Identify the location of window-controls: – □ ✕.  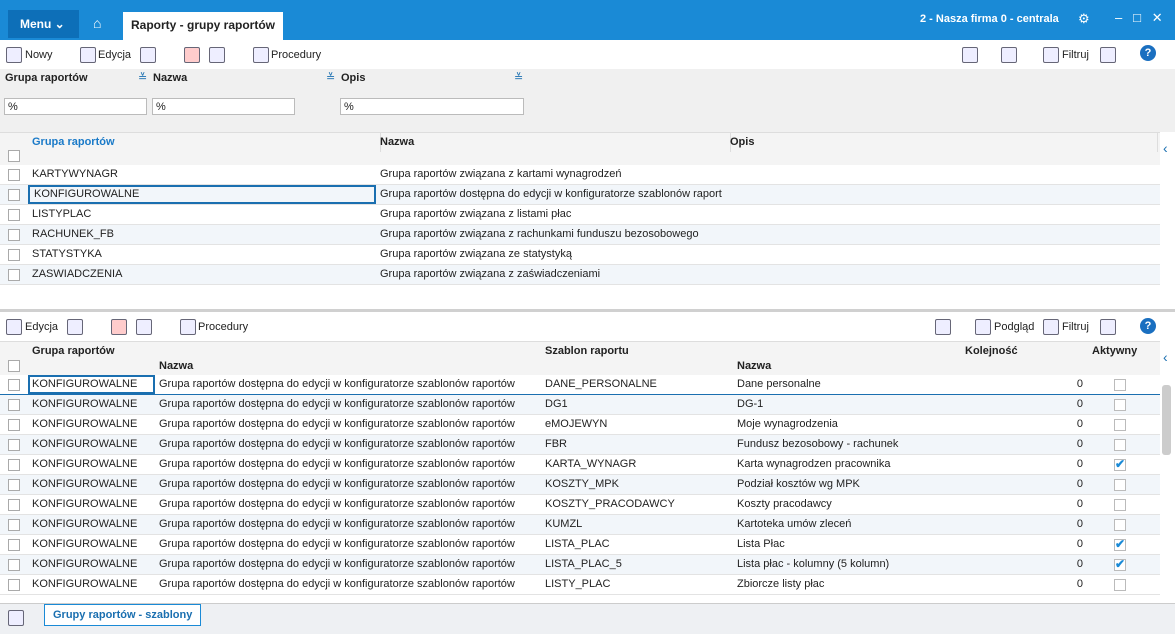
(1139, 17).